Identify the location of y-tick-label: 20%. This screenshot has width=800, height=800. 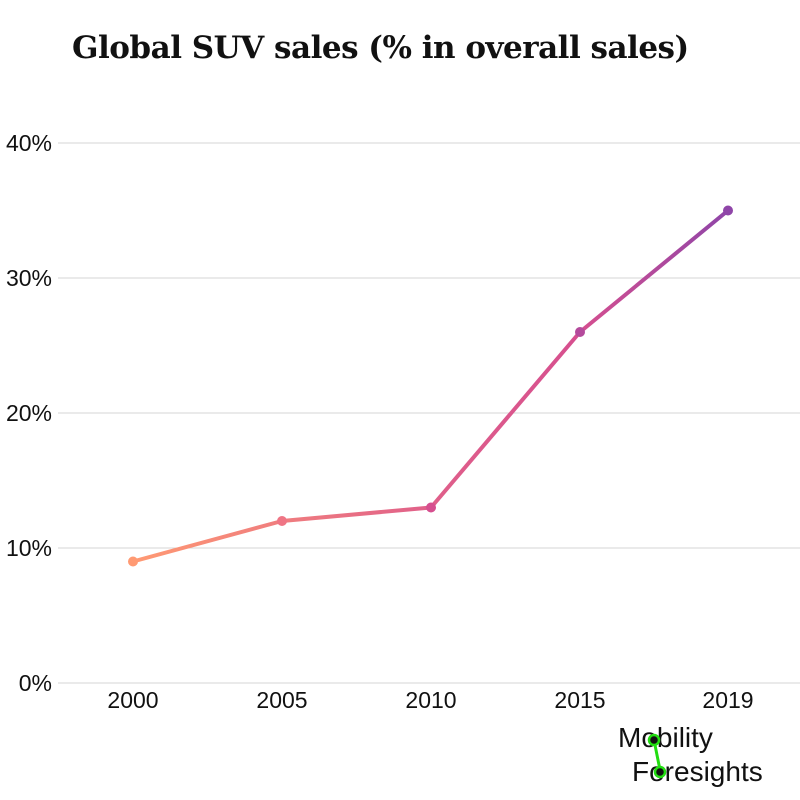
(29, 413).